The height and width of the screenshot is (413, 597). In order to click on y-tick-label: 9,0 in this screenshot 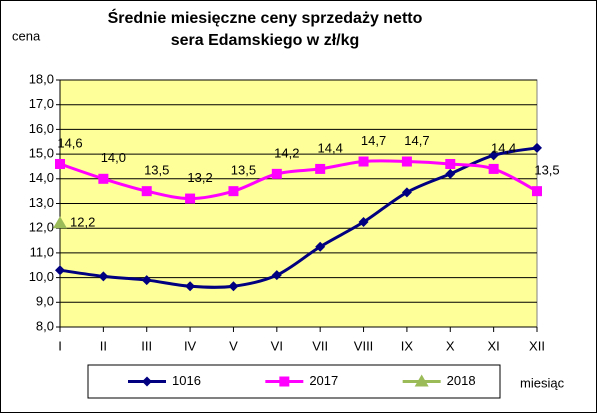, I will do `click(45, 301)`.